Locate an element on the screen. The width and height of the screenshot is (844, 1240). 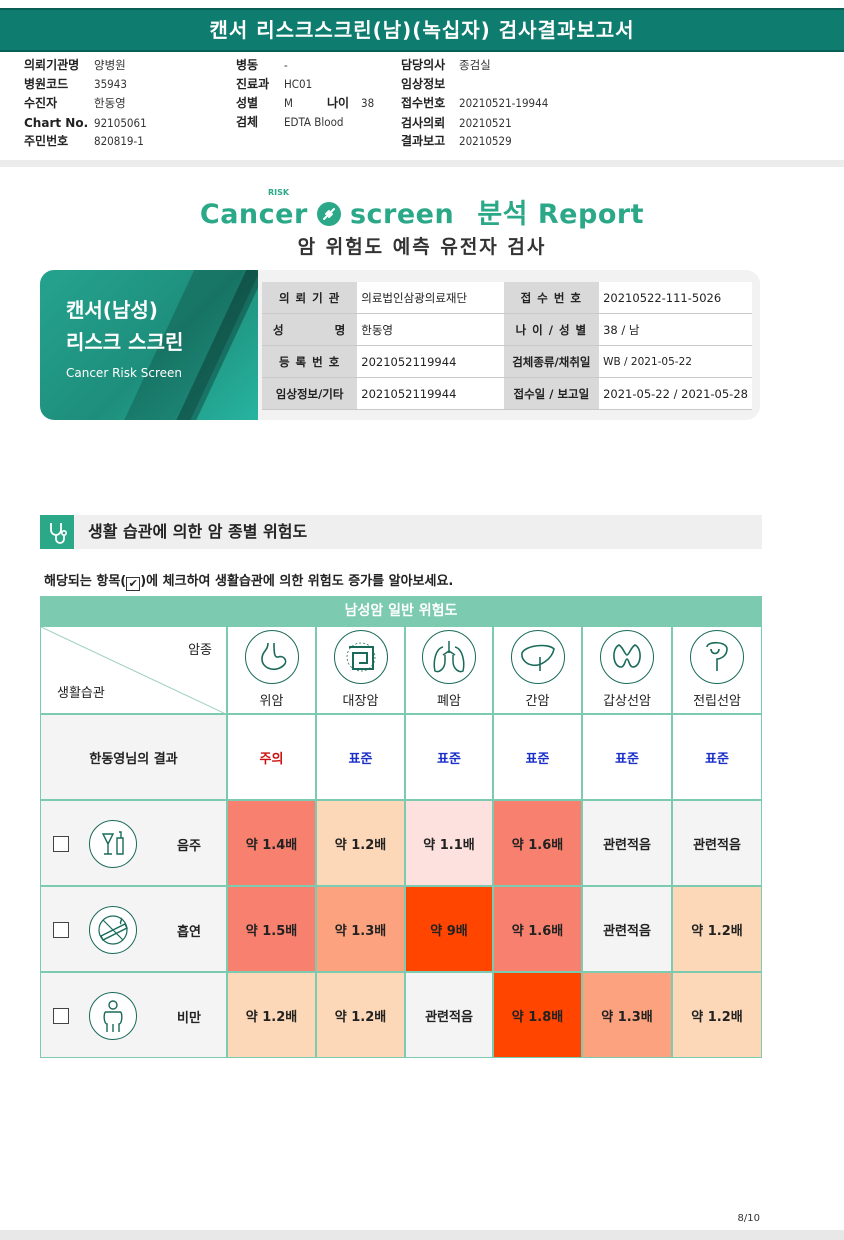
card-title: 리스크 스크린 is located at coordinates (125, 342).